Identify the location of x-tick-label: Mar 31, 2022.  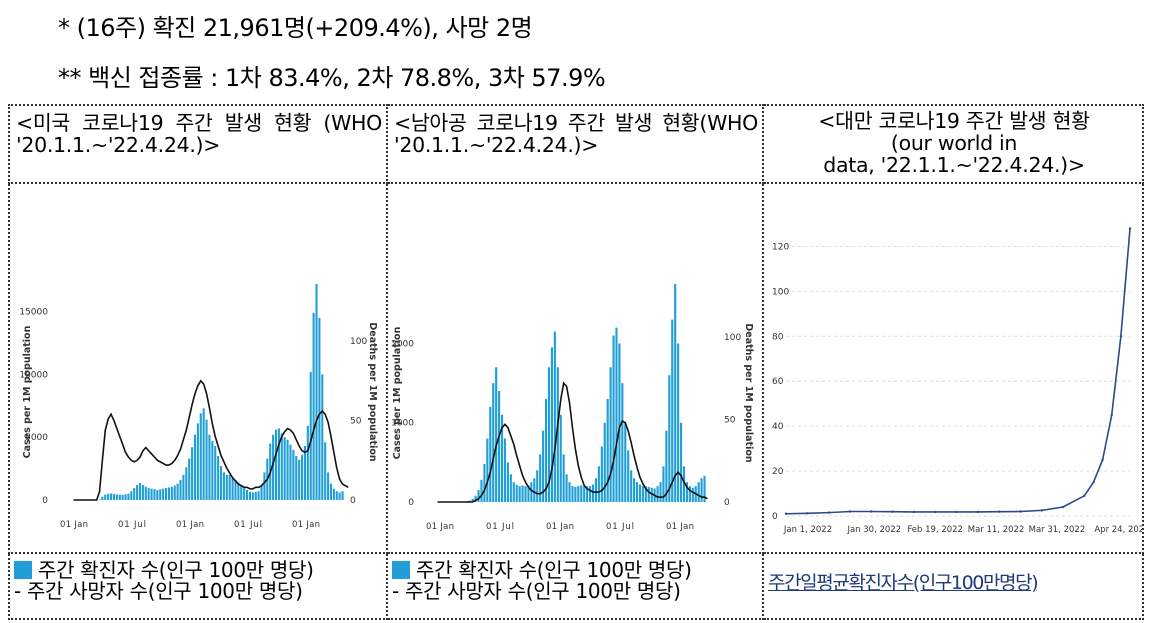
(1057, 530).